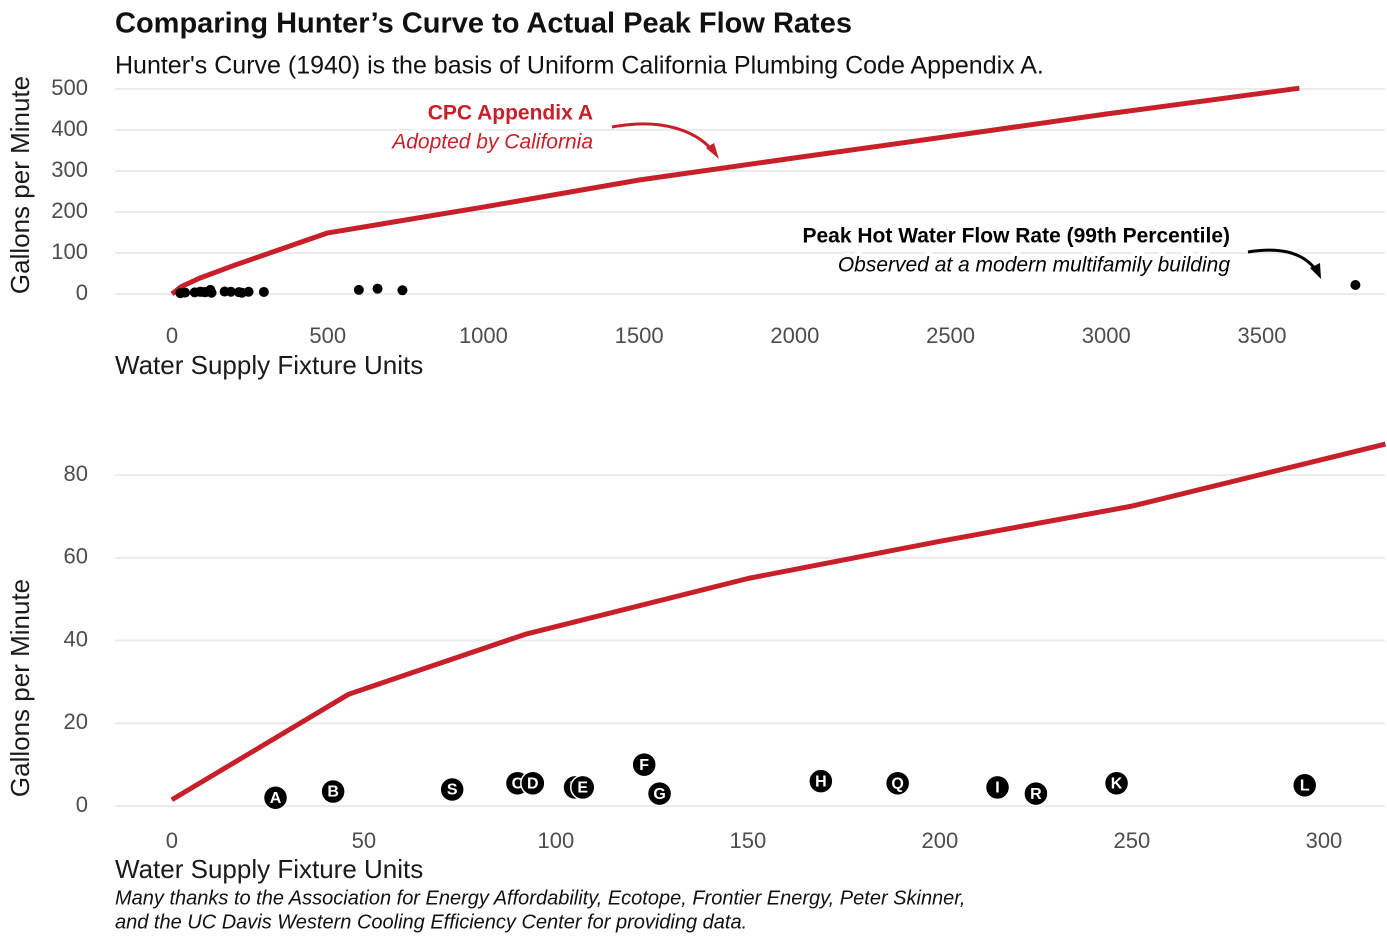 The width and height of the screenshot is (1387, 936). Describe the element at coordinates (940, 840) in the screenshot. I see `x-tick-label: 200` at that location.